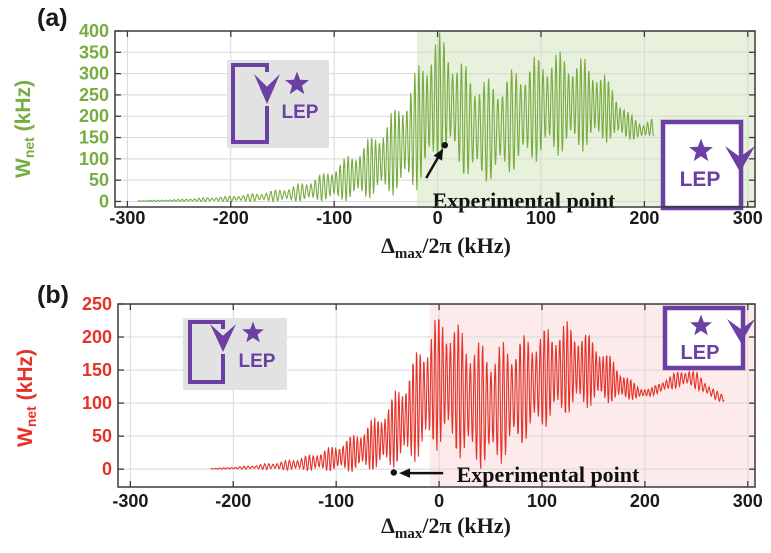 This screenshot has width=771, height=553. I want to click on y-tick-label: 400, so click(94, 31).